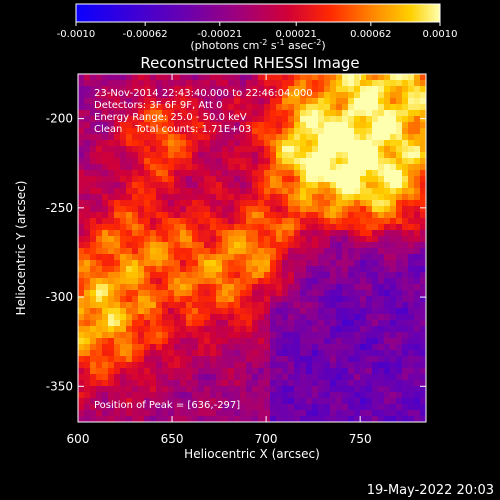 This screenshot has height=500, width=500. I want to click on x-tick-label: 750, so click(360, 439).